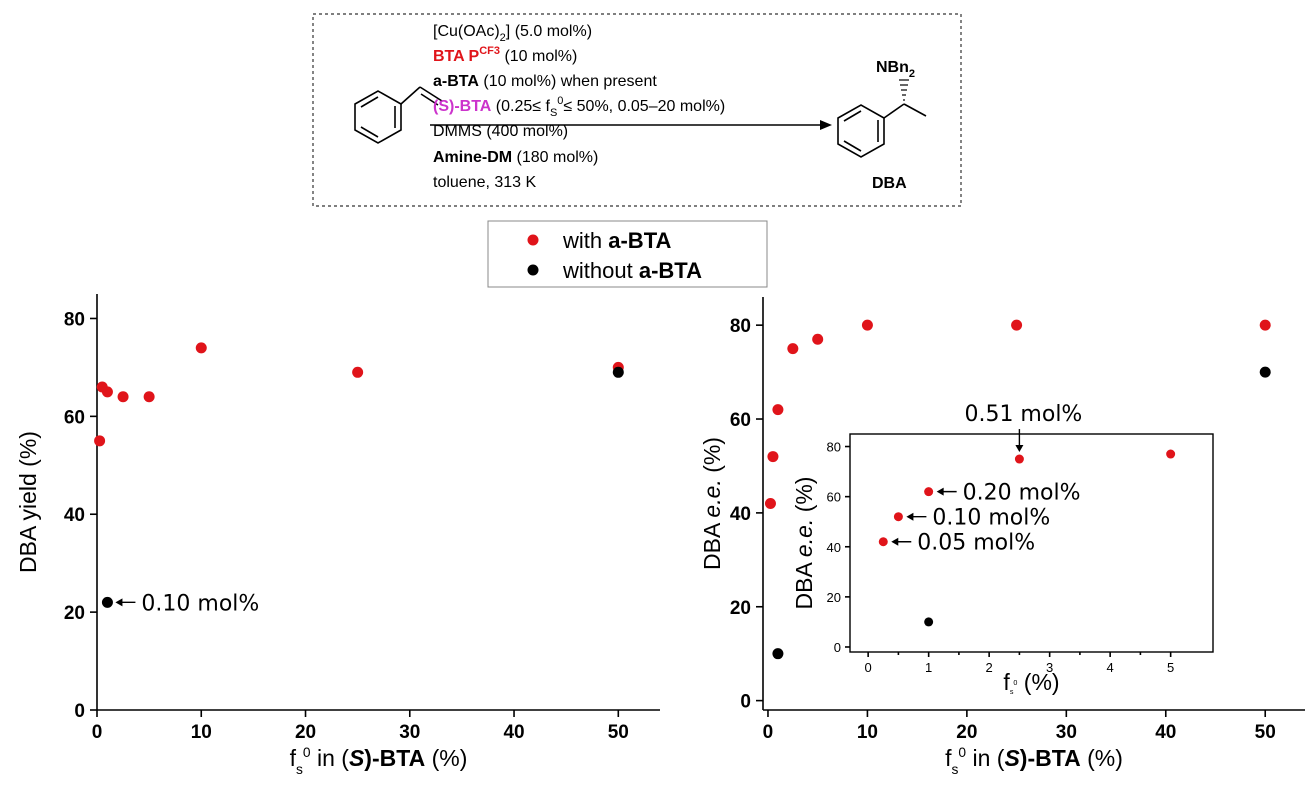  What do you see at coordinates (533, 270) in the screenshot?
I see `legend-marker-without` at bounding box center [533, 270].